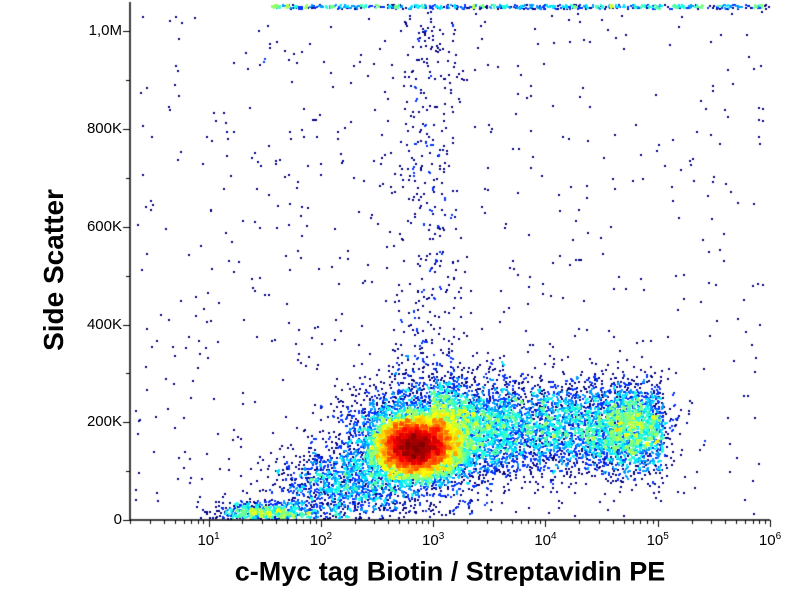  I want to click on y-tick-label: 1,0M, so click(105, 31).